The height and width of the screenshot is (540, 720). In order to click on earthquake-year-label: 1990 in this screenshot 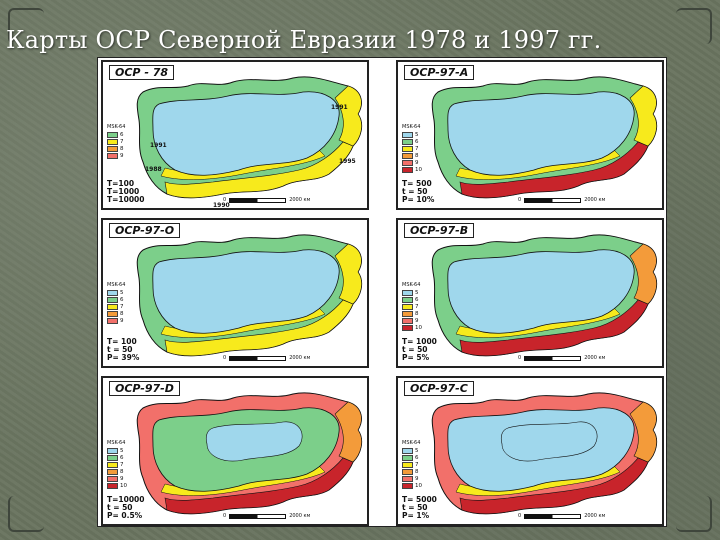, I will do `click(221, 205)`.